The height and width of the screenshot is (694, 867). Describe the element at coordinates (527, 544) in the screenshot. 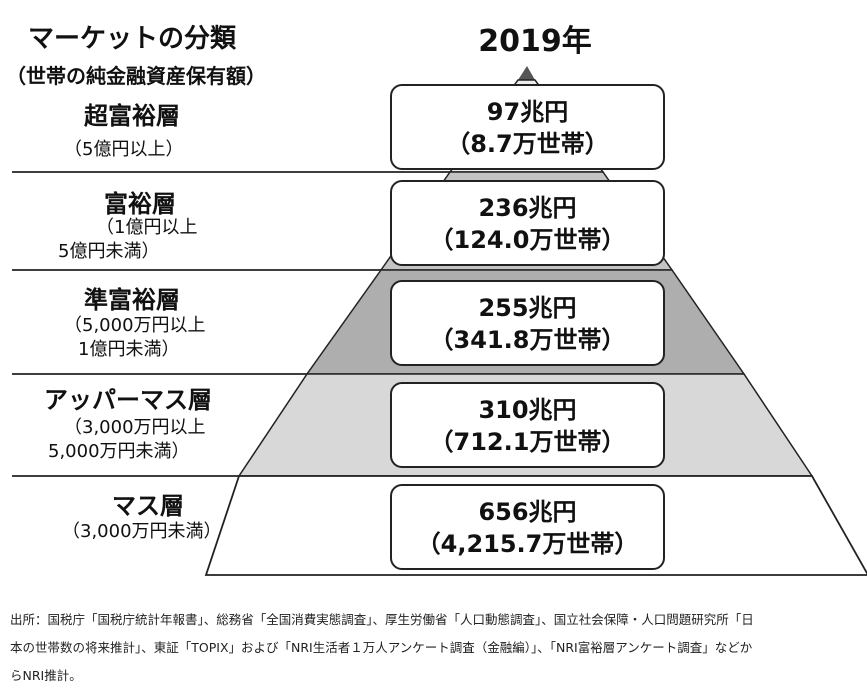

I see `households-mass: （4,215.7万世帯）` at that location.